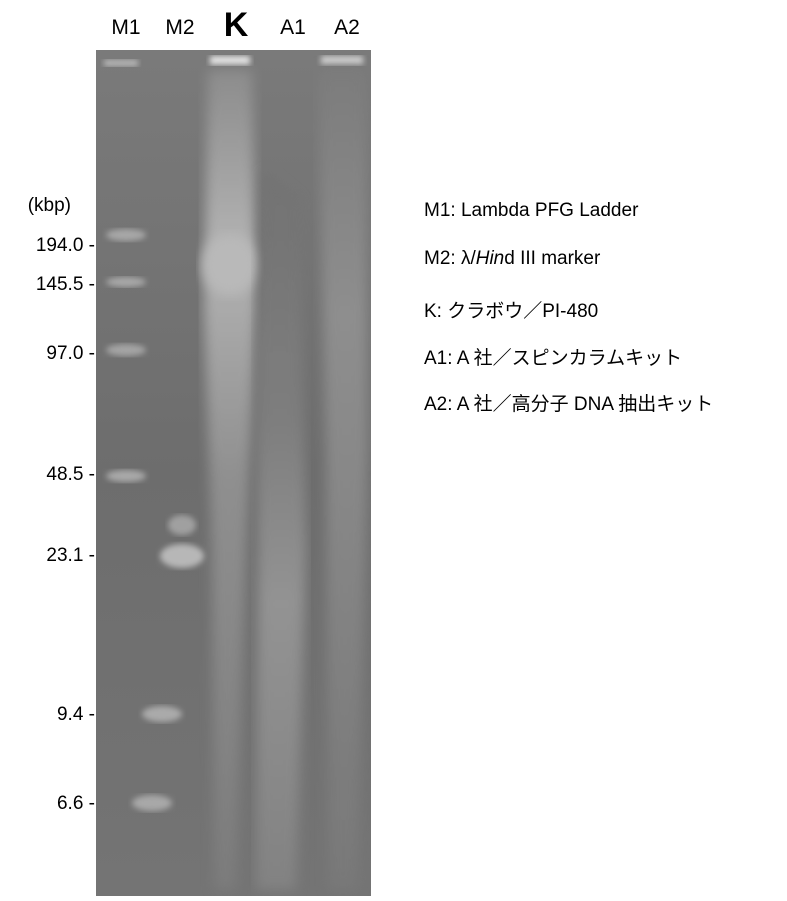  Describe the element at coordinates (343, 479) in the screenshot. I see `smear-a2` at that location.